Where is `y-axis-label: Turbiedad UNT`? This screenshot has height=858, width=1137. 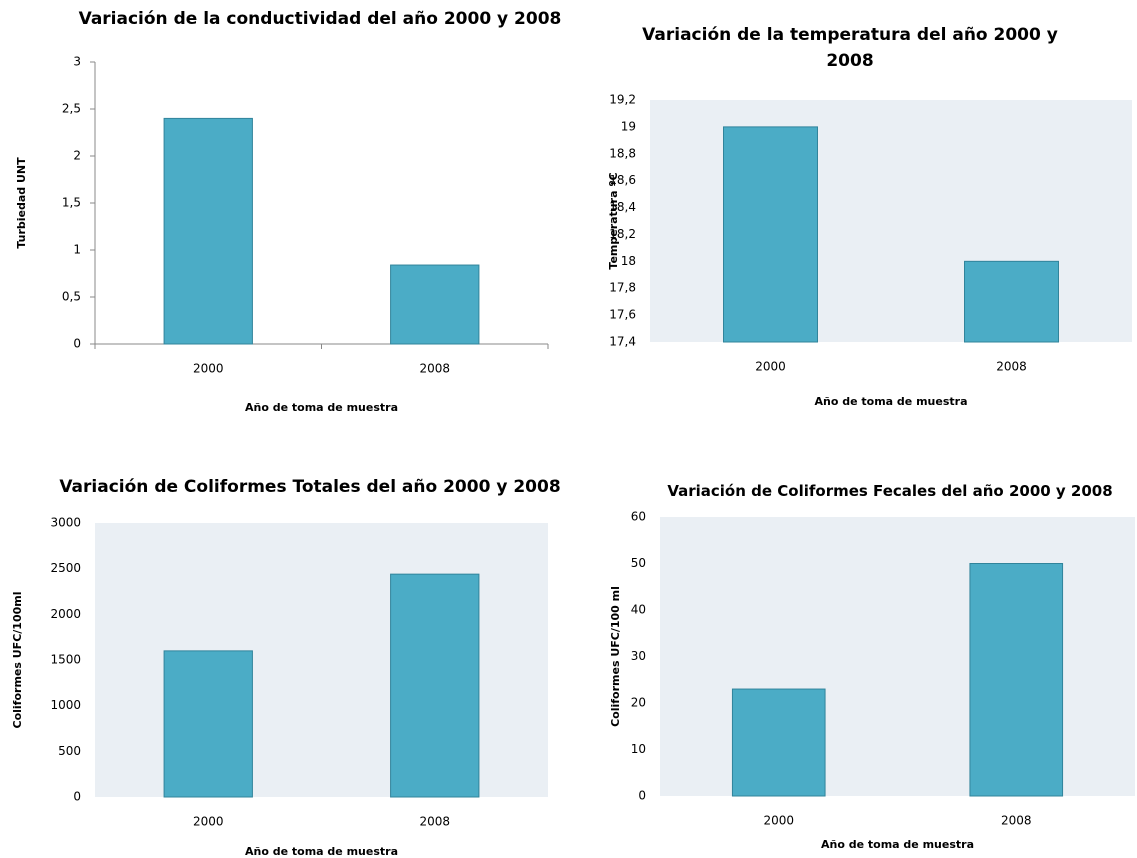
y-axis-label: Turbiedad UNT is located at coordinates (21, 203).